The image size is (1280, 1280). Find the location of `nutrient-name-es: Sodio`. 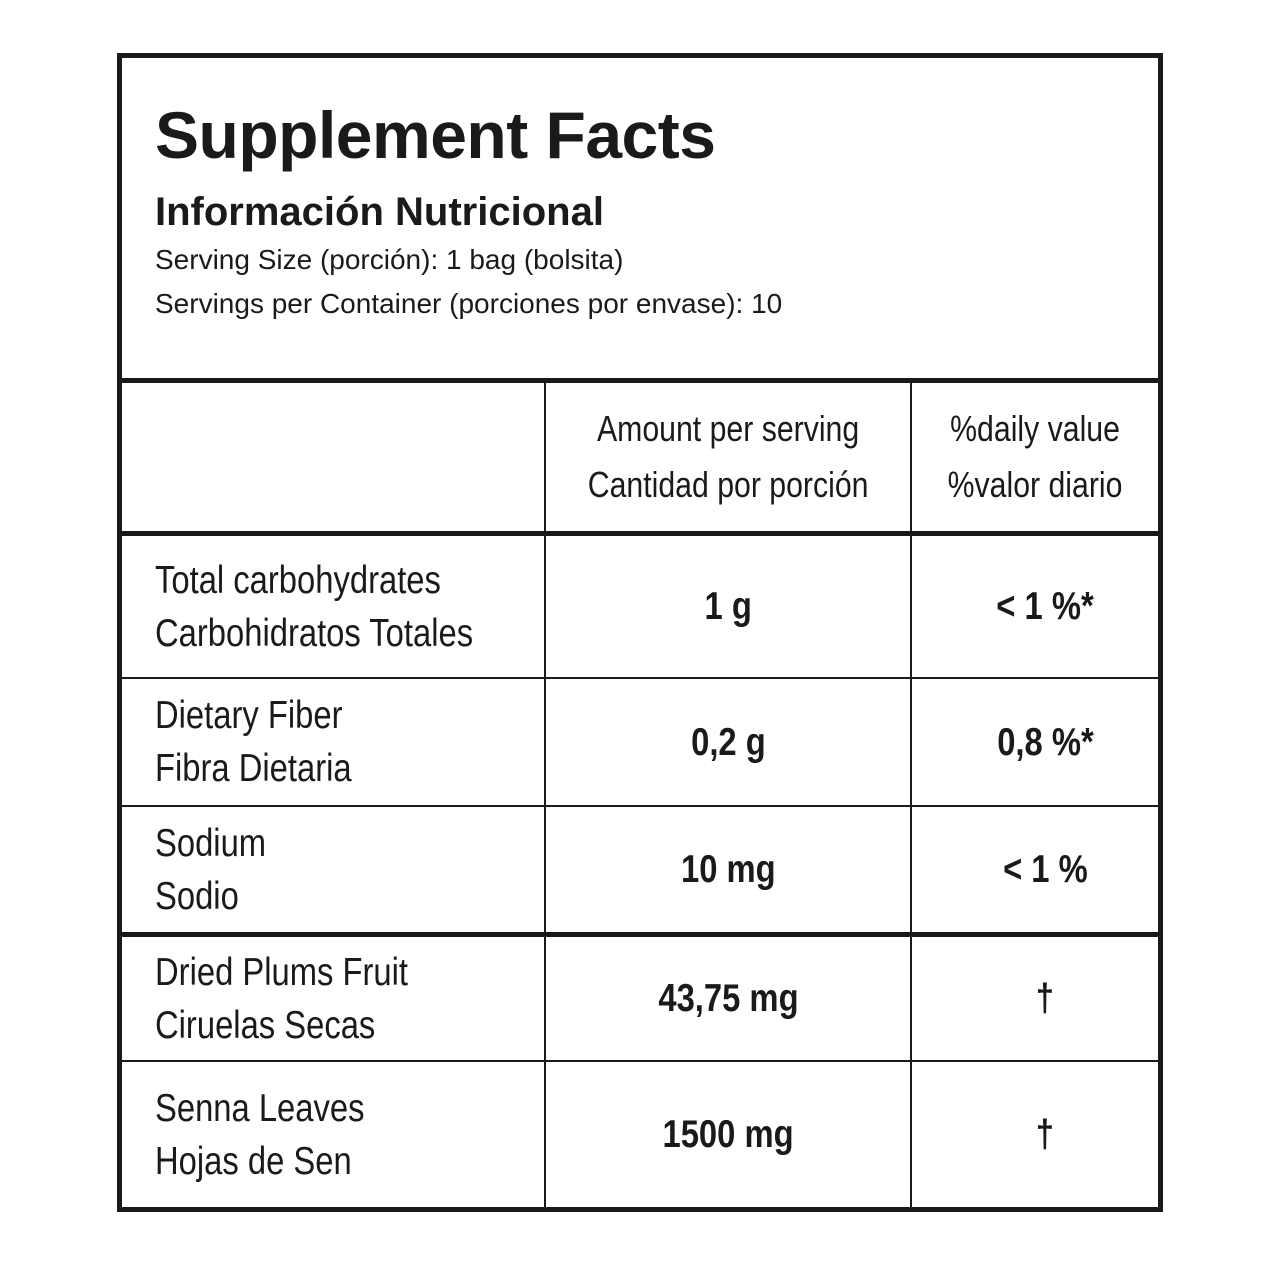

nutrient-name-es: Sodio is located at coordinates (197, 896).